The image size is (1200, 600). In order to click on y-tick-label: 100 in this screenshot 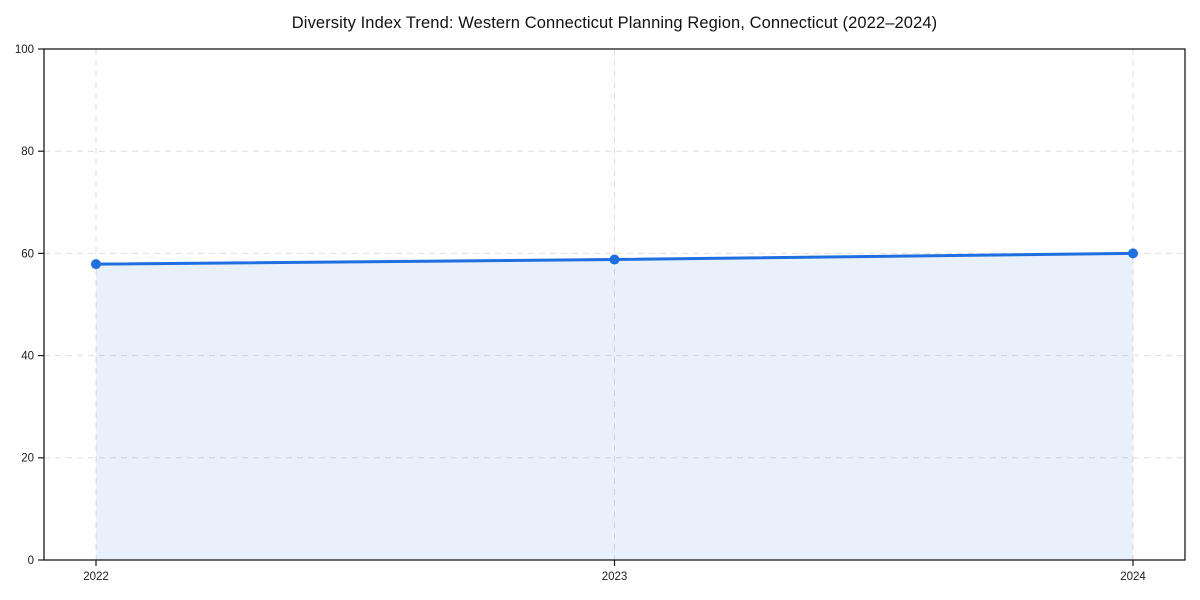, I will do `click(24, 50)`.